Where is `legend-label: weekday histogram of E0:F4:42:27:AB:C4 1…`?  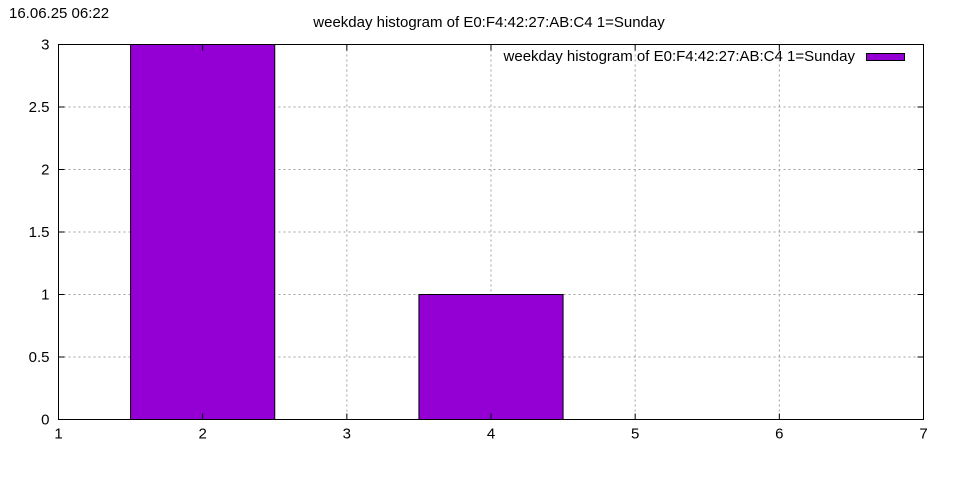 legend-label: weekday histogram of E0:F4:42:27:AB:C4 1… is located at coordinates (679, 56).